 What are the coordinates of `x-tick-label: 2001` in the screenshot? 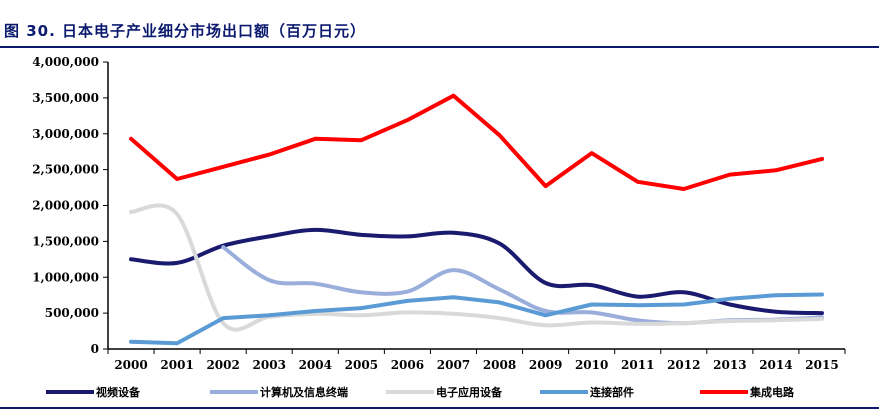 It's located at (176, 365).